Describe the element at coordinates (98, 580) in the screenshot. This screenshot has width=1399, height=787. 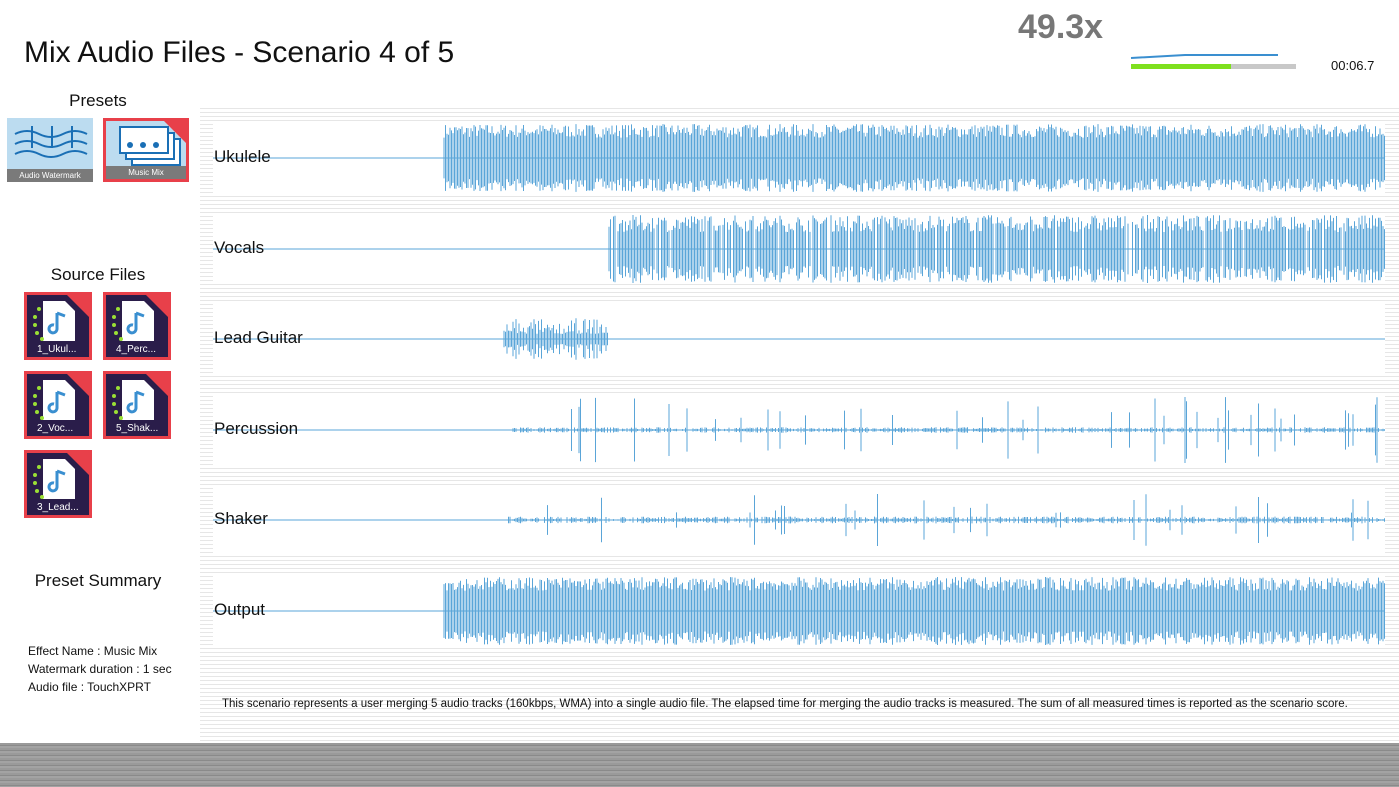
I see `summary-heading: Preset Summary` at that location.